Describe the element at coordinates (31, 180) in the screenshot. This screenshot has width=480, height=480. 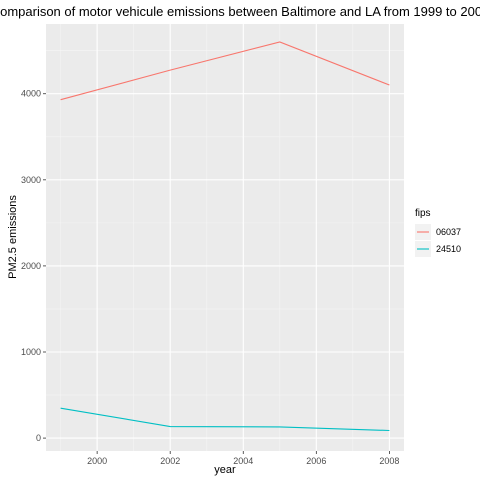
I see `y-tick-label: 3000` at that location.